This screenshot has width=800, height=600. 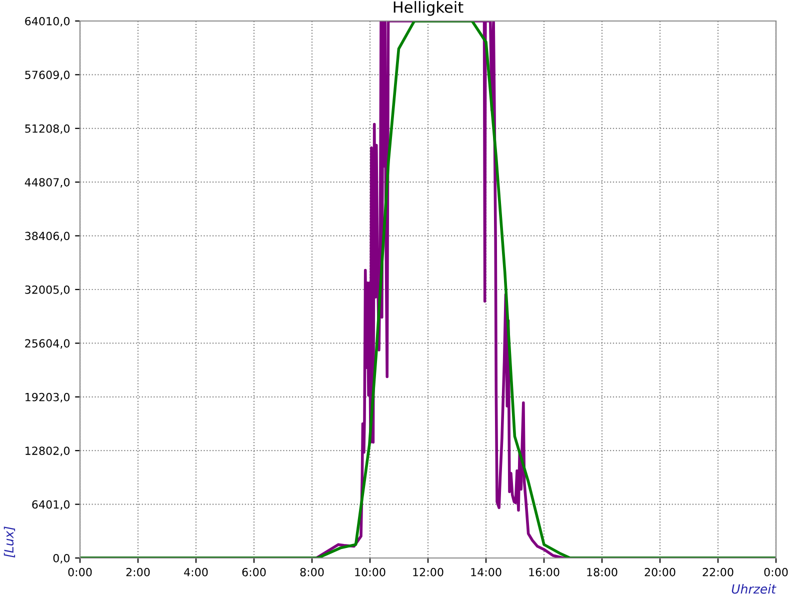 I want to click on y-tick-label: 0,0, so click(x=61, y=559).